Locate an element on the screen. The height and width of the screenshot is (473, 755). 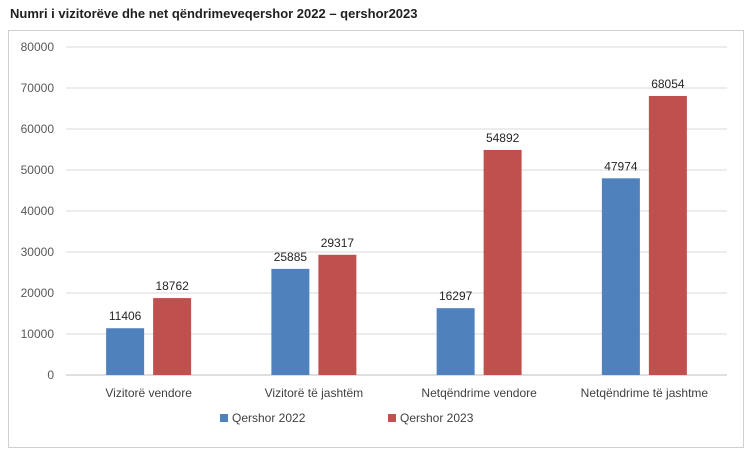
data-label: 29317 is located at coordinates (338, 243).